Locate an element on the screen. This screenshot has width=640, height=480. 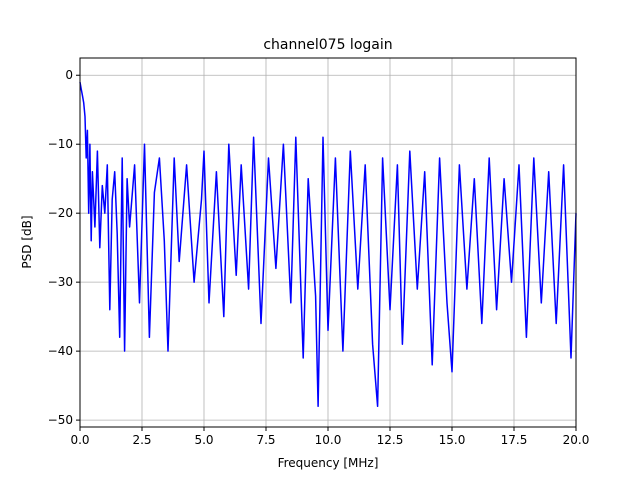
y-tick-label: −10 is located at coordinates (60, 144).